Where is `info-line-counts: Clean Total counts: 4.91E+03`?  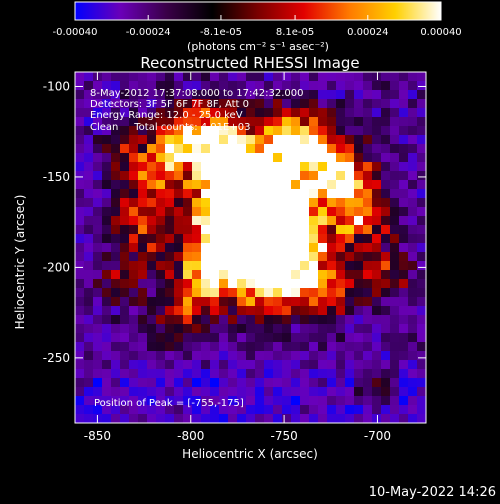 info-line-counts: Clean Total counts: 4.91E+03 is located at coordinates (170, 127).